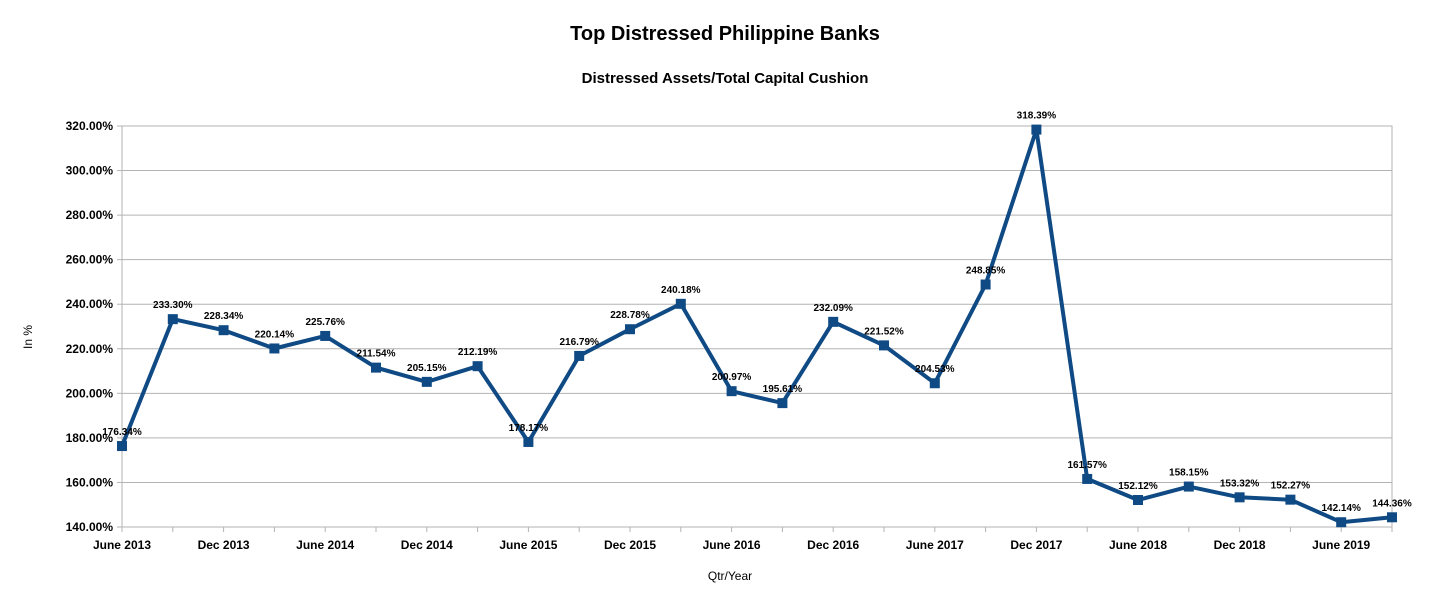 Image resolution: width=1450 pixels, height=602 pixels. Describe the element at coordinates (630, 545) in the screenshot. I see `x-tick-label: Dec 2015` at that location.